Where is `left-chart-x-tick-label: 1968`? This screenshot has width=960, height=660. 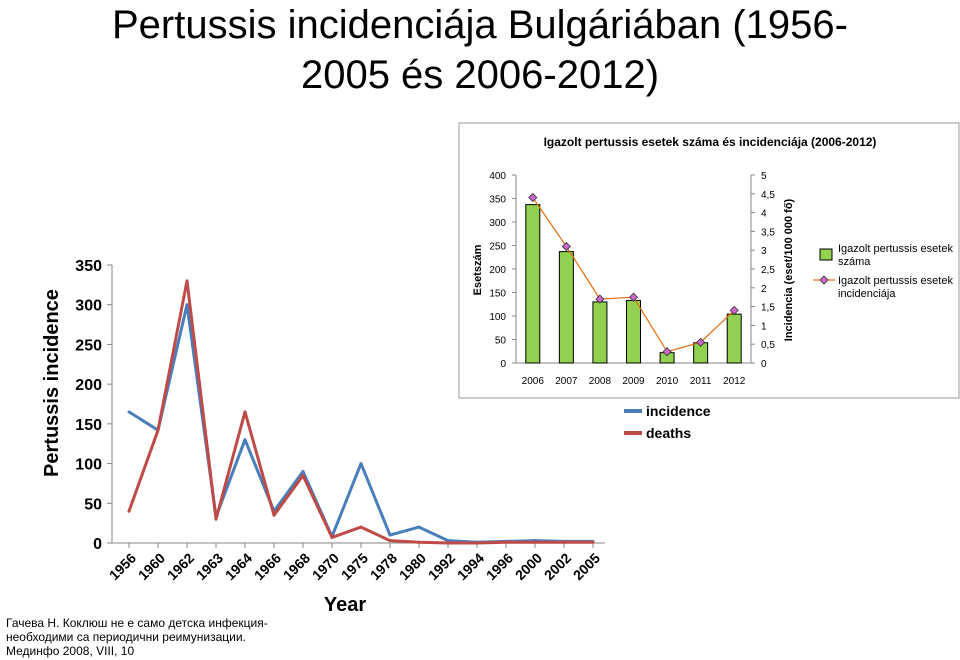
left-chart-x-tick-label: 1968 is located at coordinates (296, 566).